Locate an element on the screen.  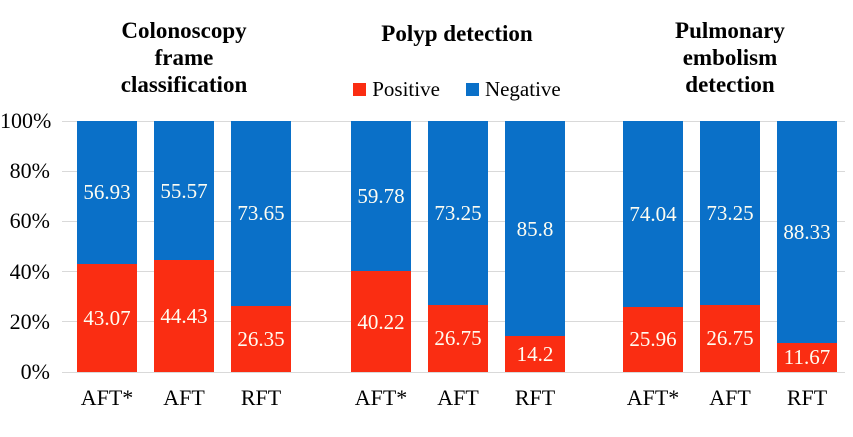
legend-item-negative: Negative is located at coordinates (513, 89).